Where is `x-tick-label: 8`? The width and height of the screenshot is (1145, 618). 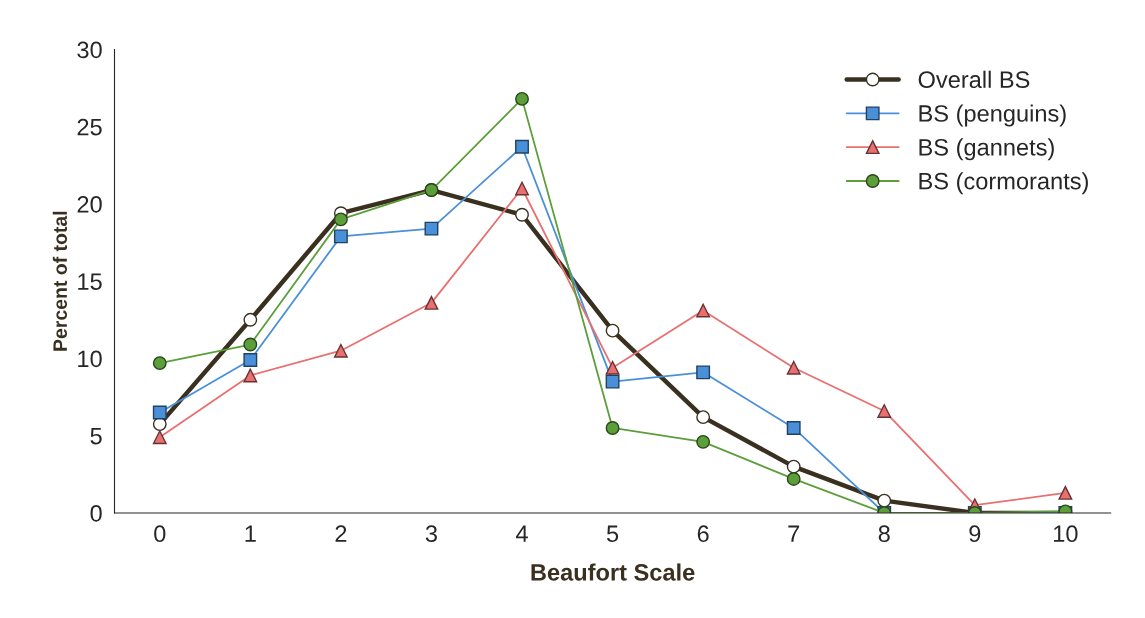
x-tick-label: 8 is located at coordinates (884, 534).